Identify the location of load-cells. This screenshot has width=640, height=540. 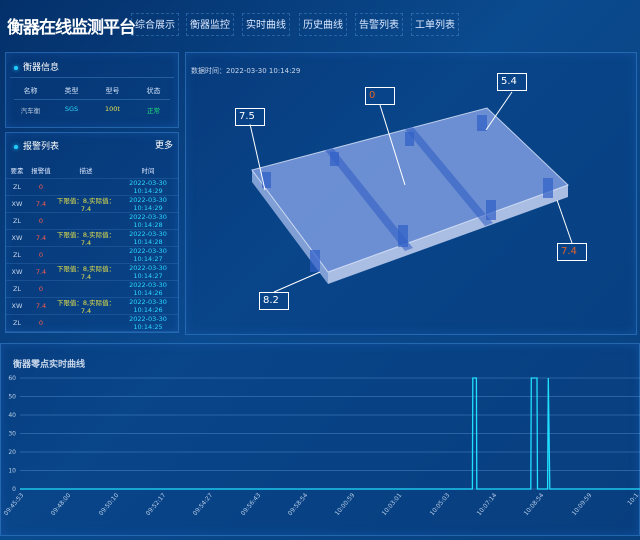
(407, 193).